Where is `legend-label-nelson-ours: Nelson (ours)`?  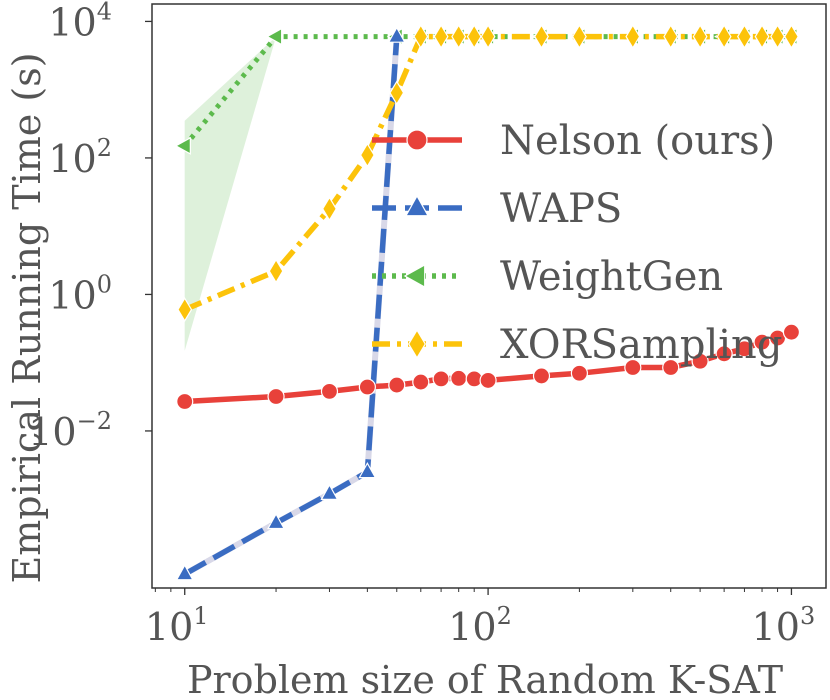 legend-label-nelson-ours: Nelson (ours) is located at coordinates (637, 141).